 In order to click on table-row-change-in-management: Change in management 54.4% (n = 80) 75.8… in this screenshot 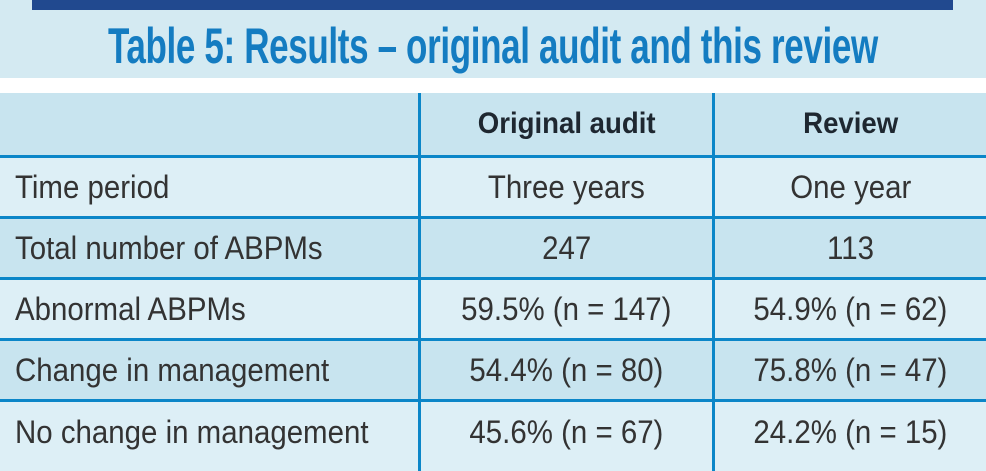, I will do `click(493, 368)`.